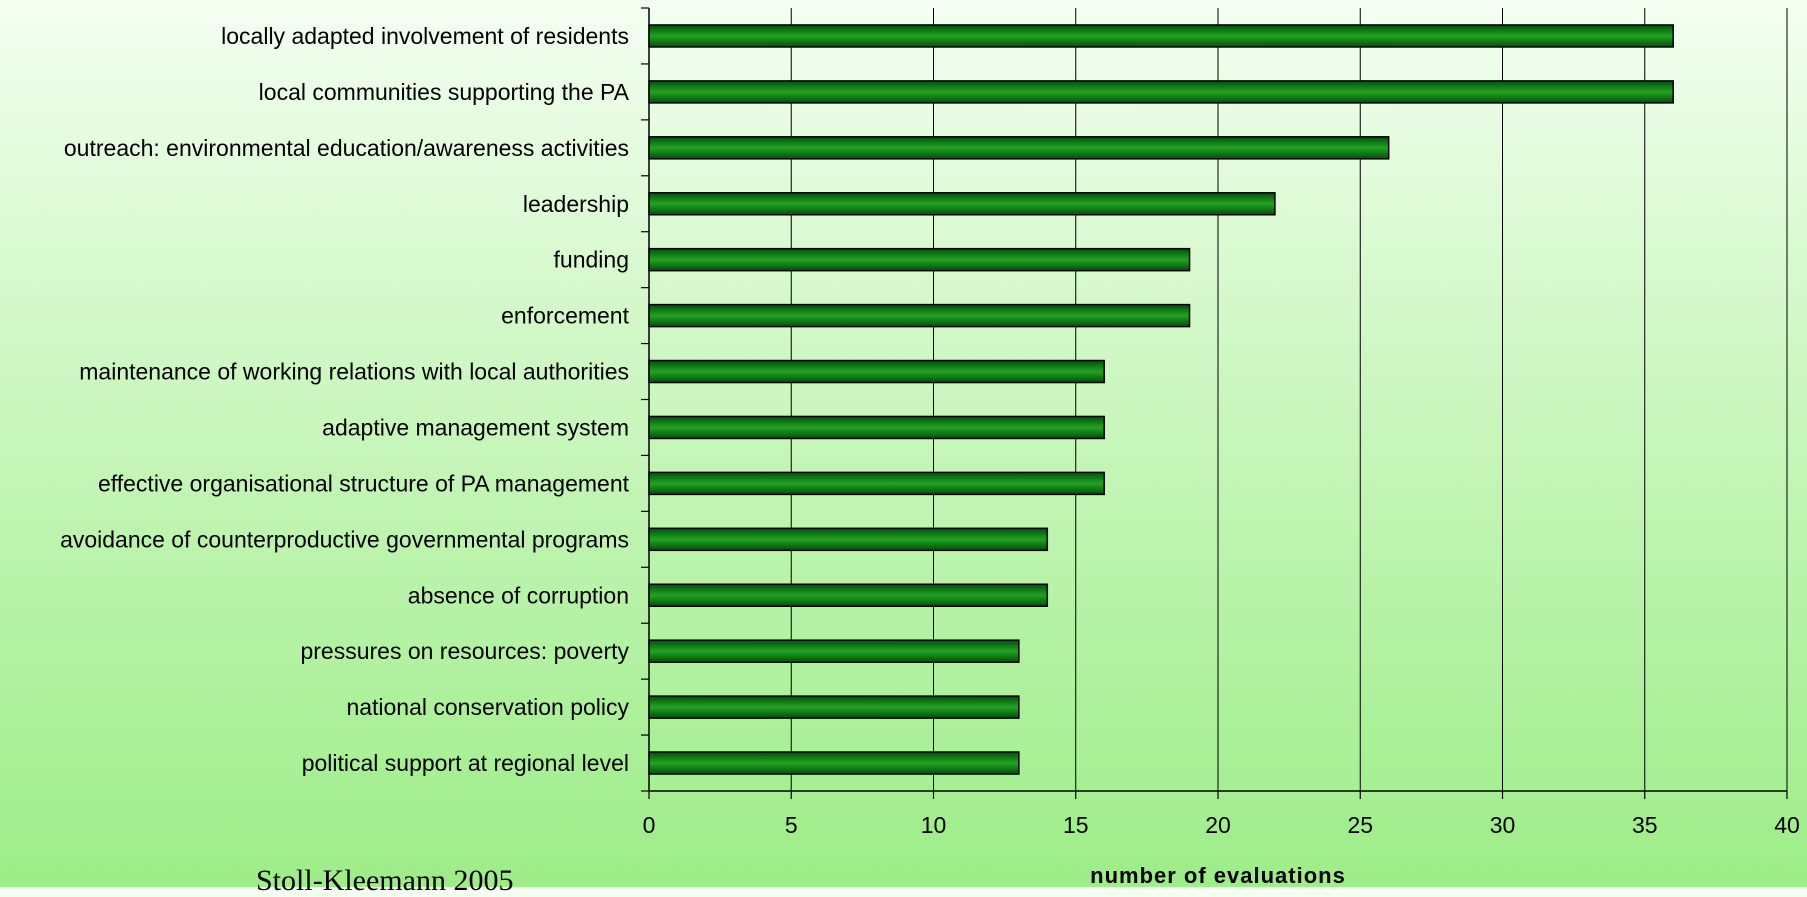 The height and width of the screenshot is (897, 1807). I want to click on category-label-4: leadership, so click(576, 204).